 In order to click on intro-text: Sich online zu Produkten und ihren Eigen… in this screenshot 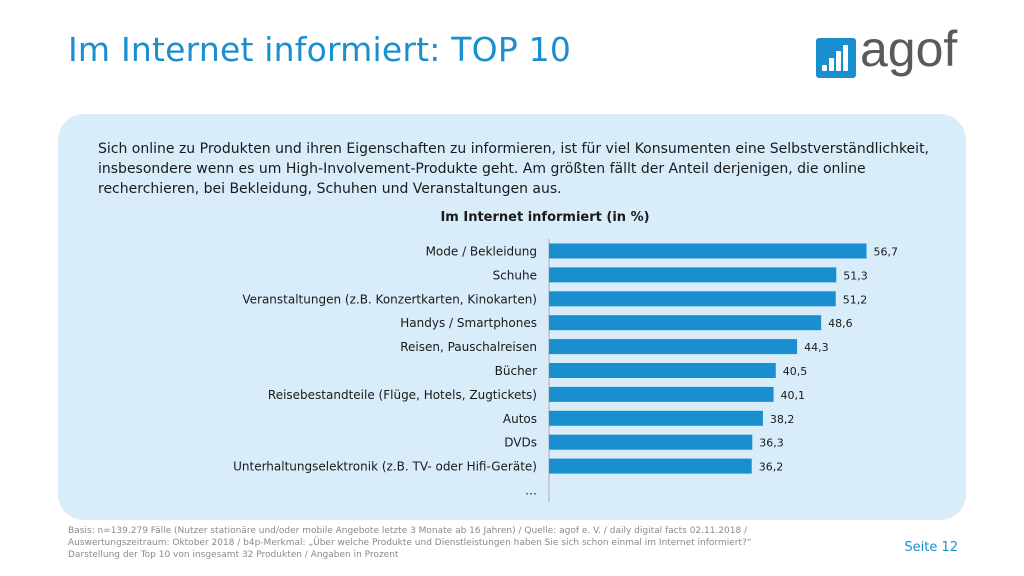, I will do `click(514, 169)`.